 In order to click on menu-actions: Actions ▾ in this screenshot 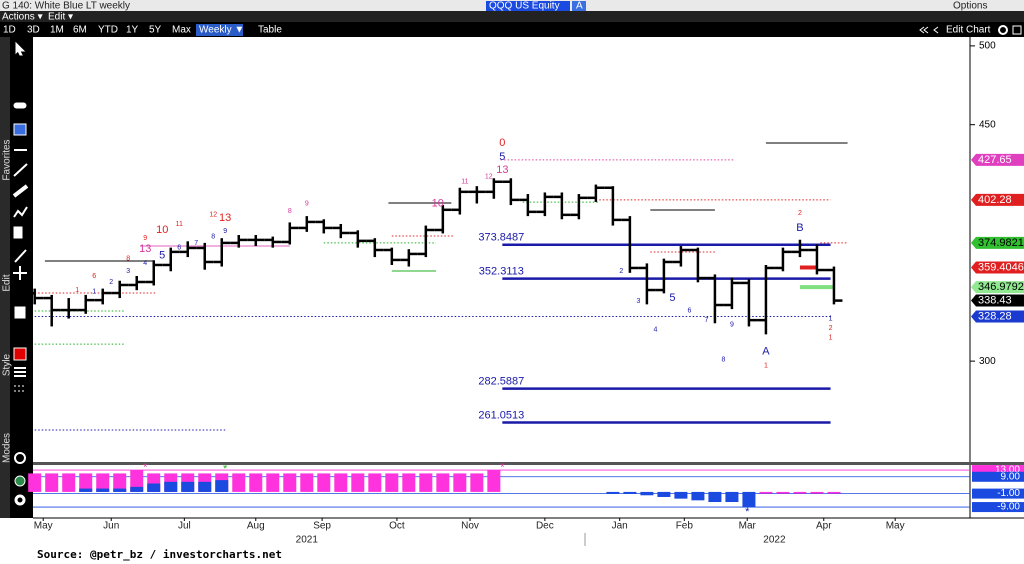, I will do `click(22, 17)`.